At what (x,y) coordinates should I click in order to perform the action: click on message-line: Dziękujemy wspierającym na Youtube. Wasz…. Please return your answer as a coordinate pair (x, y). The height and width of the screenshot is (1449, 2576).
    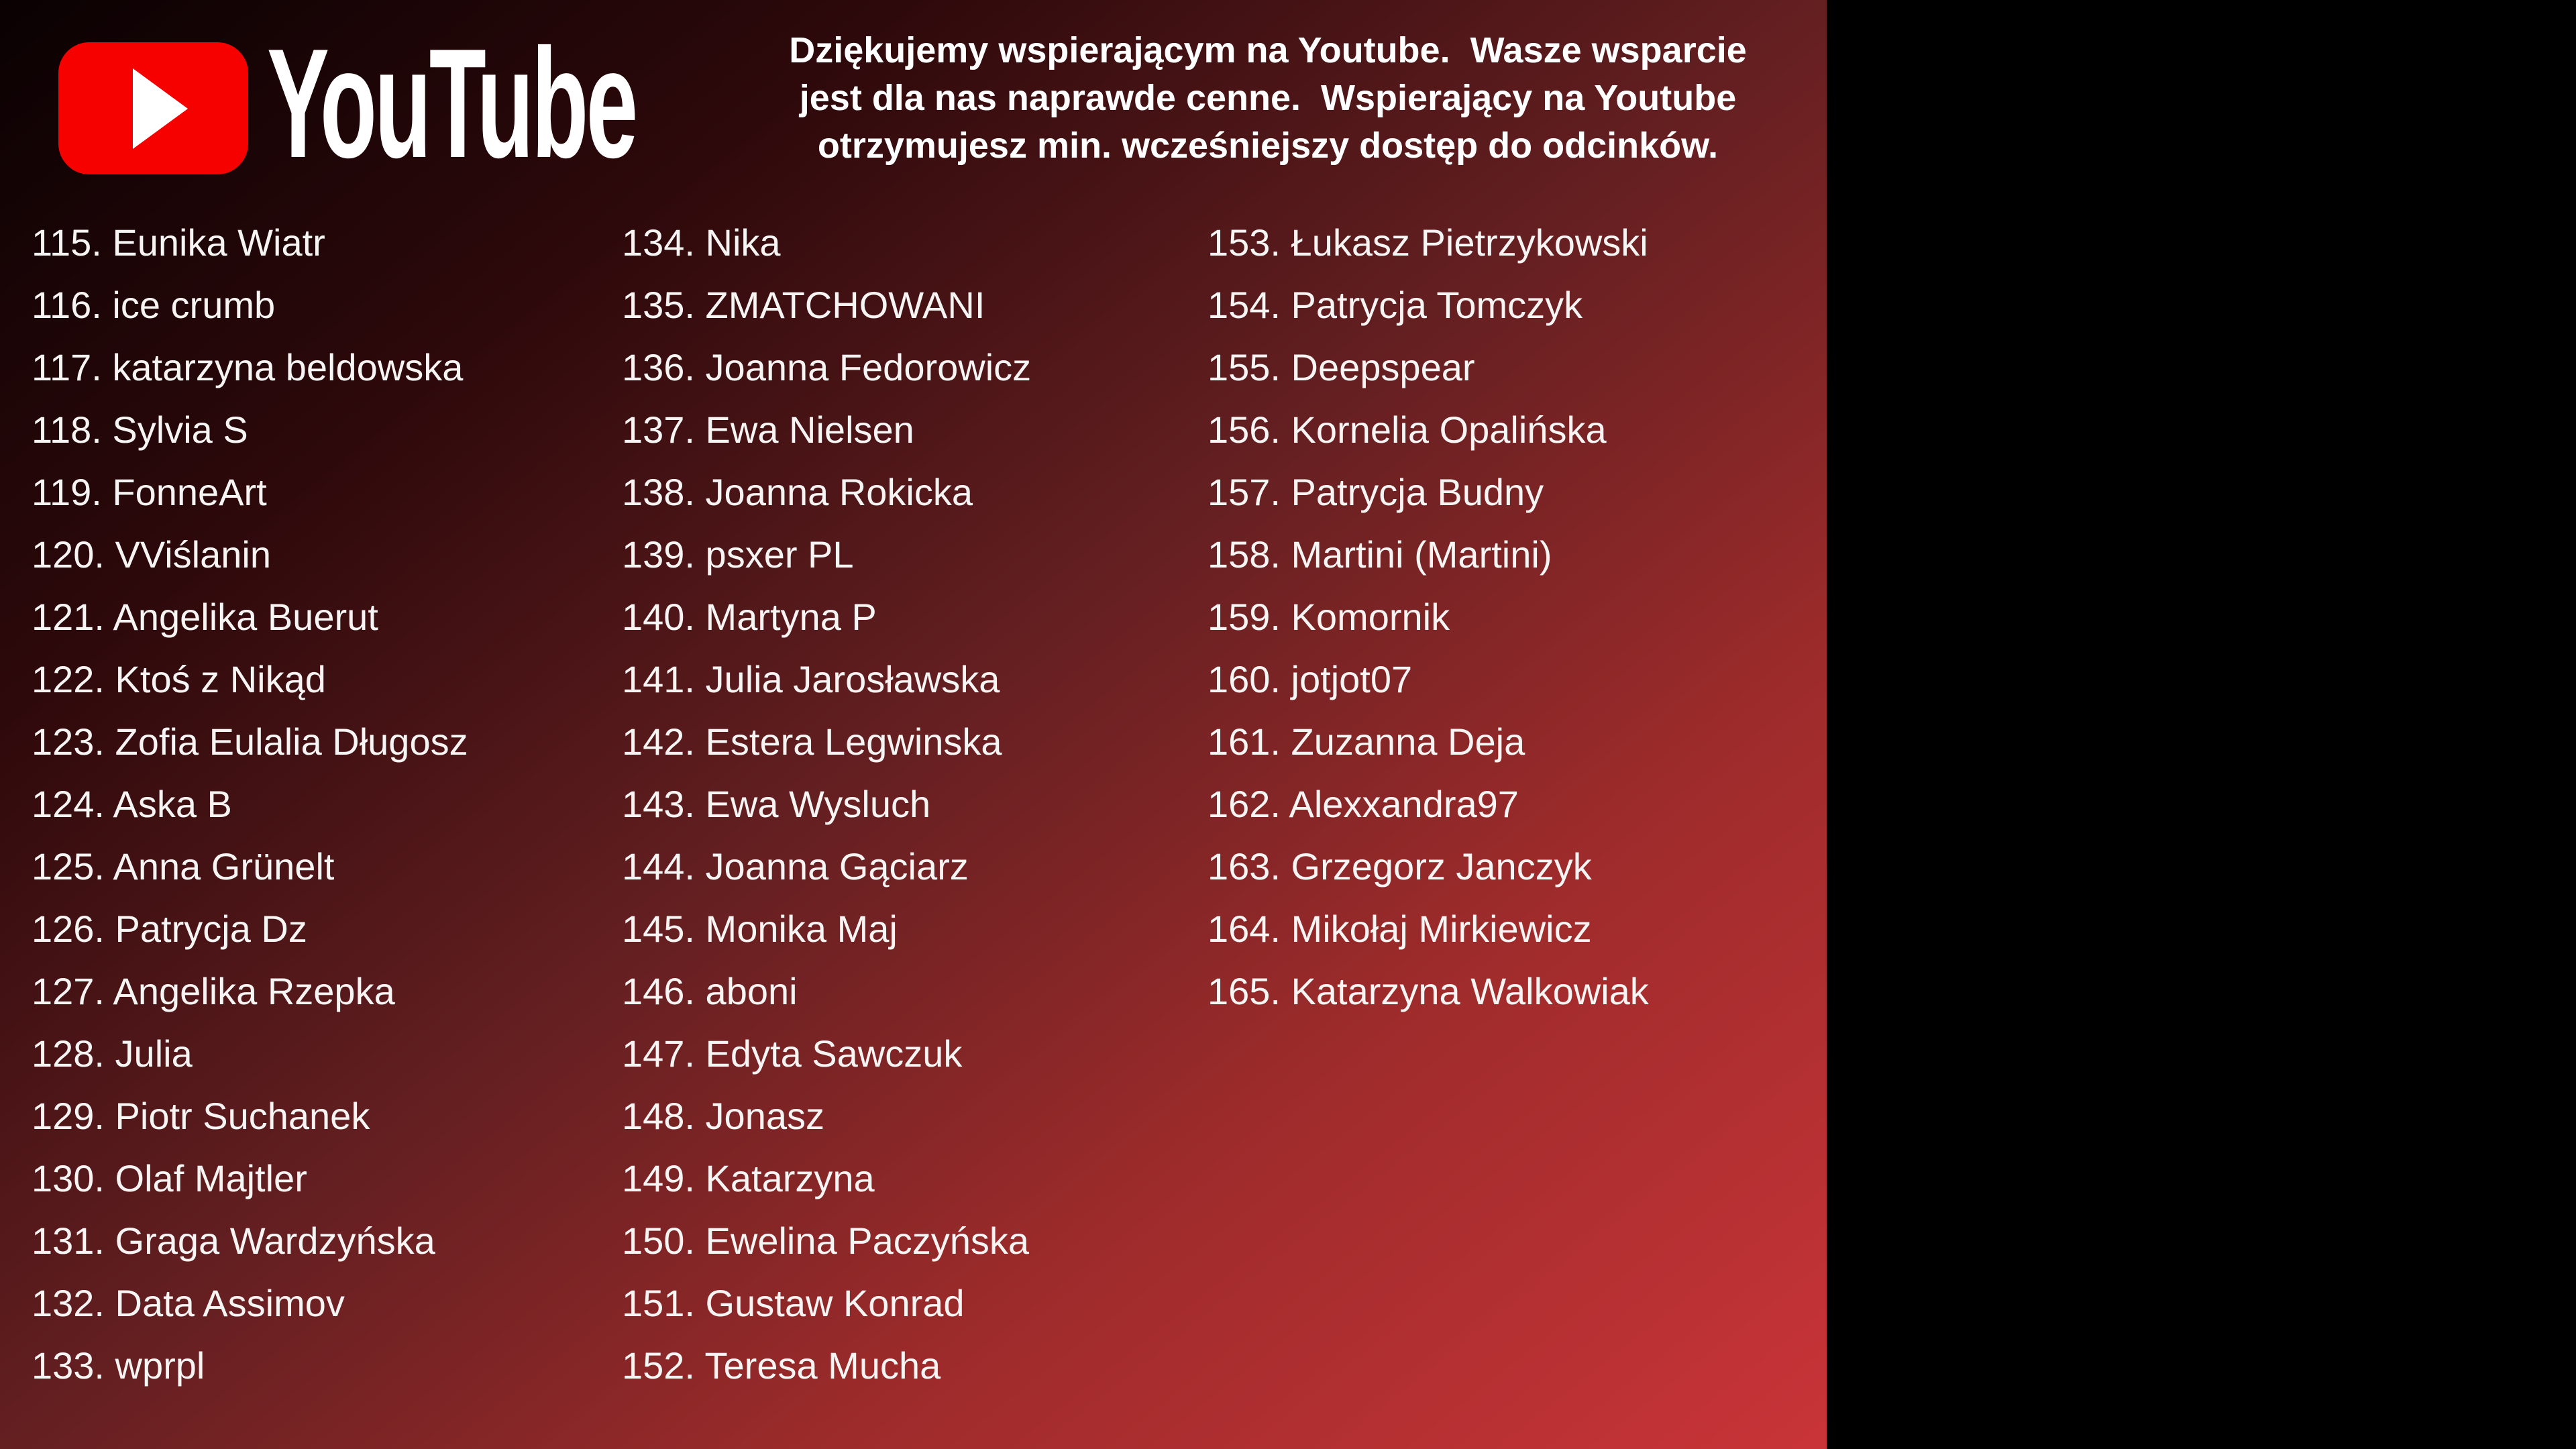
    Looking at the image, I should click on (1268, 50).